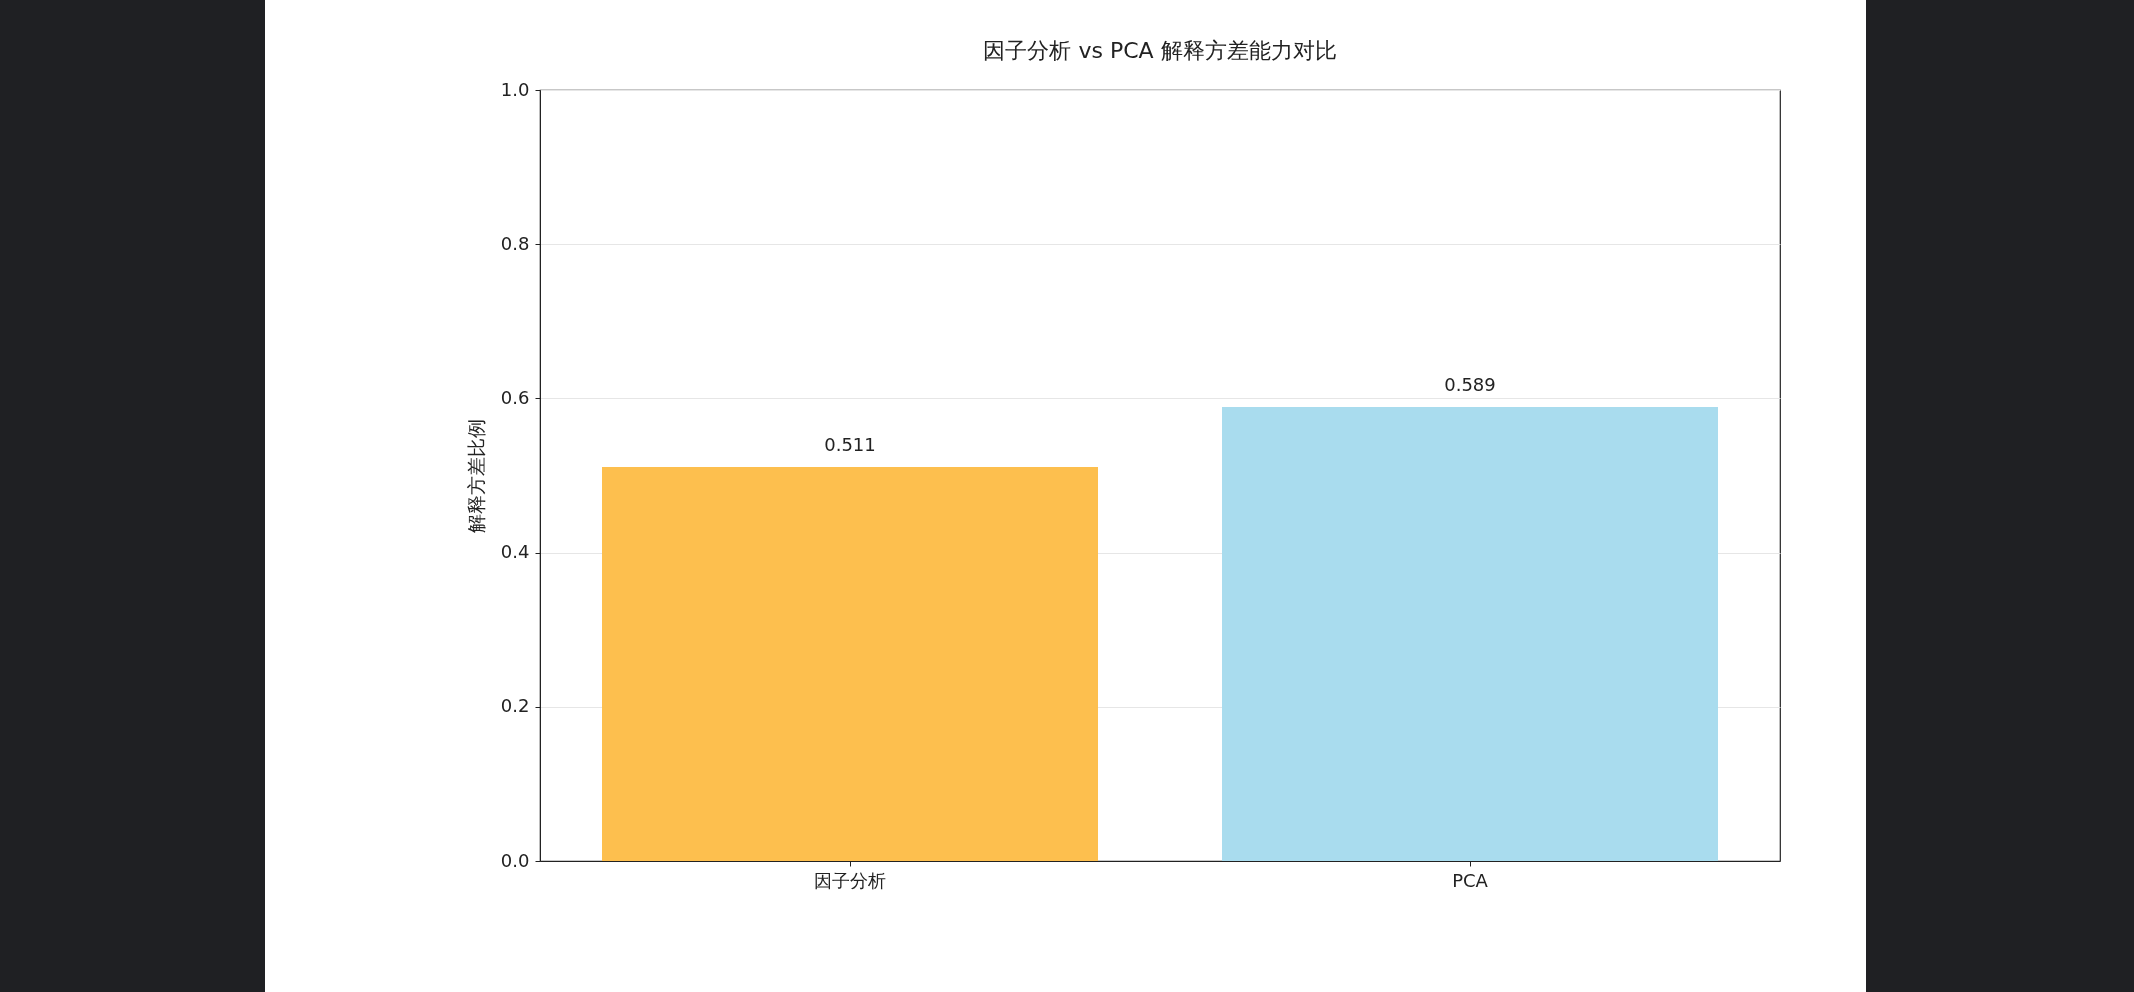 Image resolution: width=2134 pixels, height=992 pixels. Describe the element at coordinates (475, 476) in the screenshot. I see `y-axis-title: 解释方差比例` at that location.